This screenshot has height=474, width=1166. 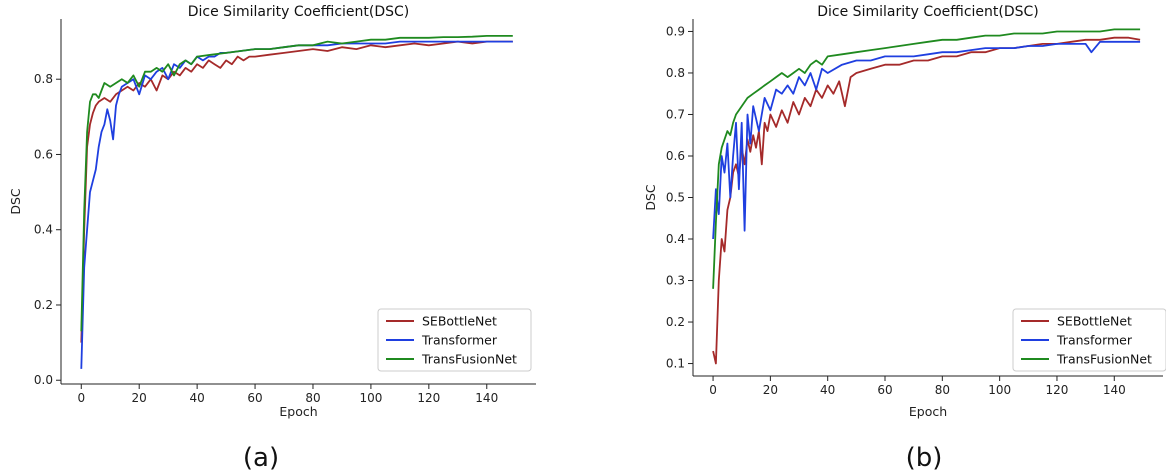 I want to click on y-tick-label: 0.7, so click(x=675, y=114).